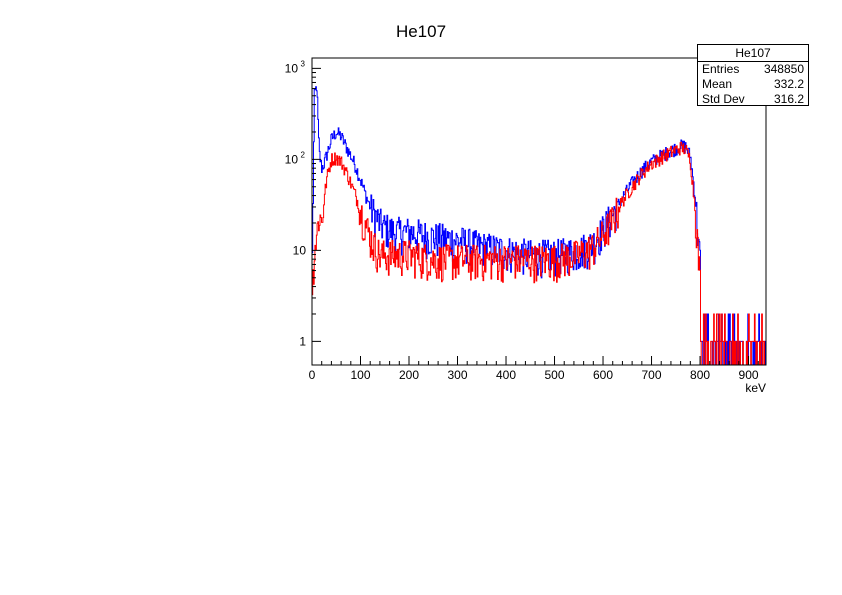 The height and width of the screenshot is (595, 842). Describe the element at coordinates (753, 99) in the screenshot. I see `stats-row-stddev: Std Dev 316.2` at that location.